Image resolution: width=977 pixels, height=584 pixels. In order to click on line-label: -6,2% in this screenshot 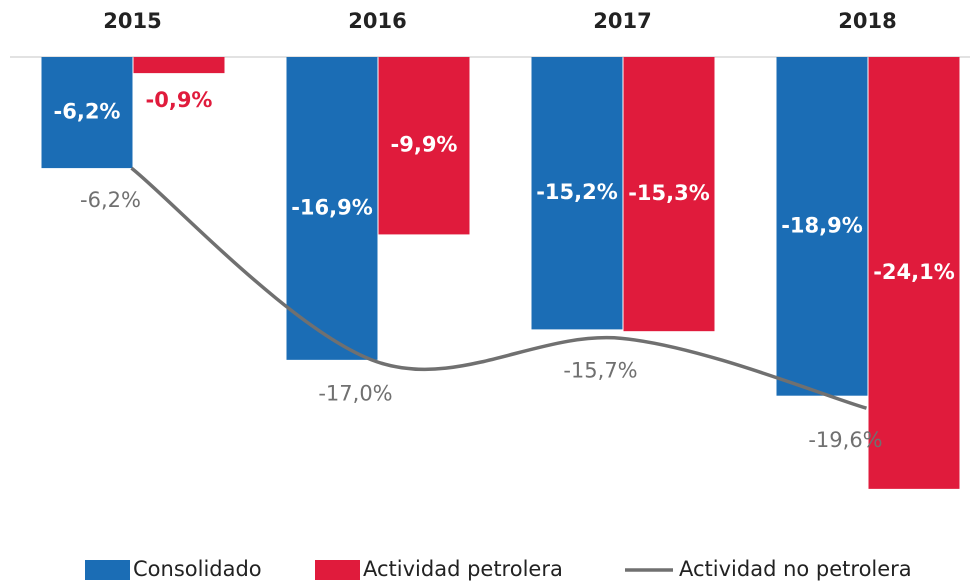, I will do `click(110, 200)`.